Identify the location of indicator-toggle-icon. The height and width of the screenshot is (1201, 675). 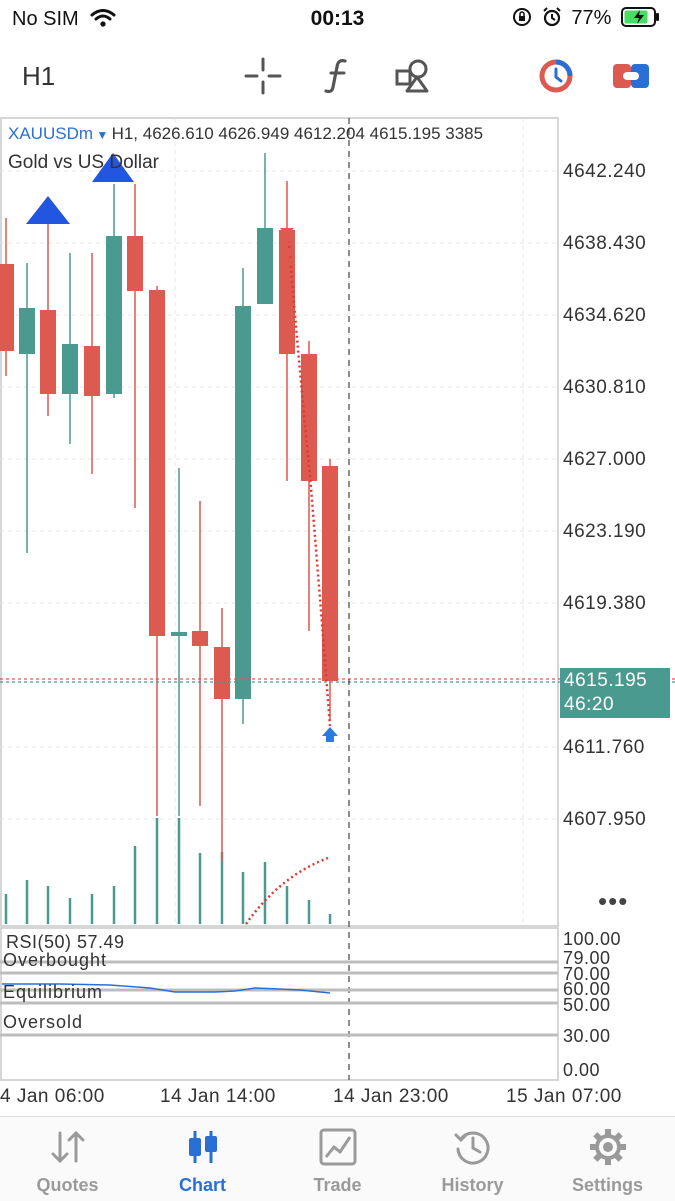
(556, 76).